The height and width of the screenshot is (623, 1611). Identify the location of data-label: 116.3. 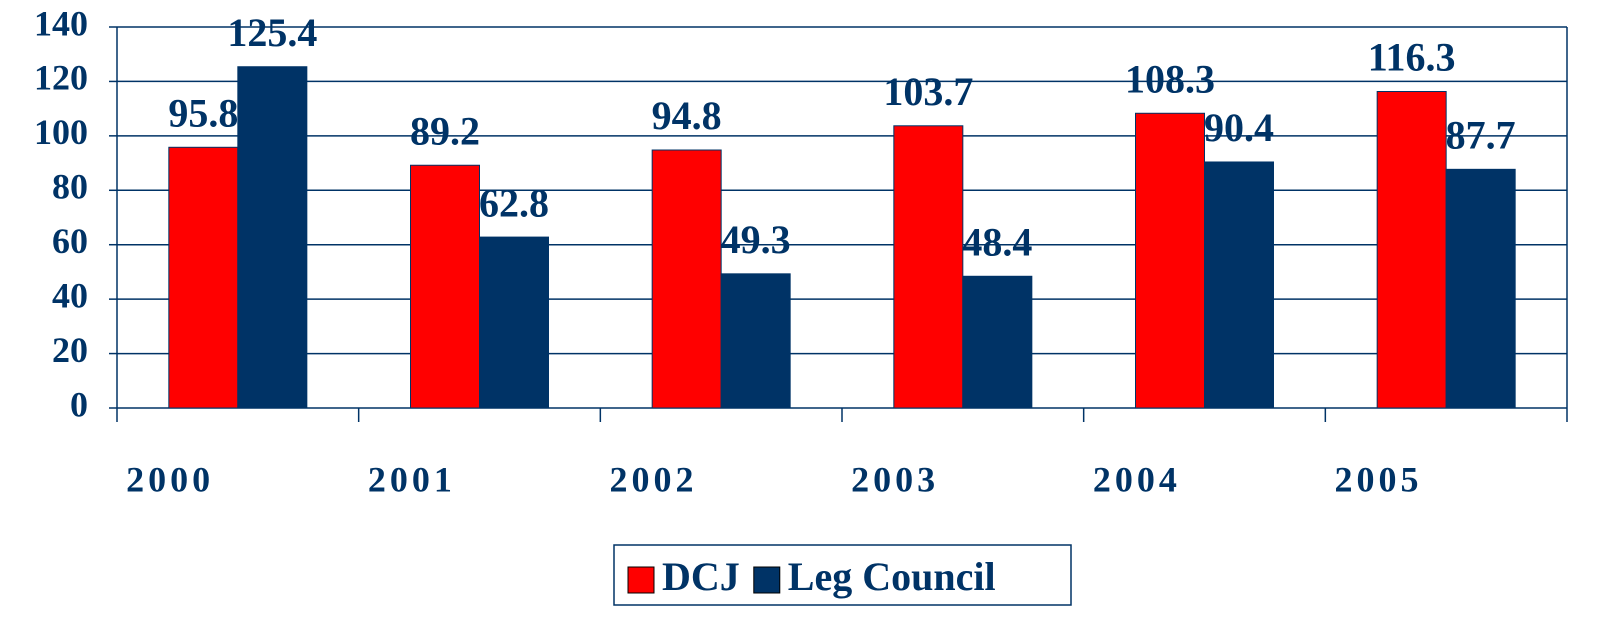
(1412, 57).